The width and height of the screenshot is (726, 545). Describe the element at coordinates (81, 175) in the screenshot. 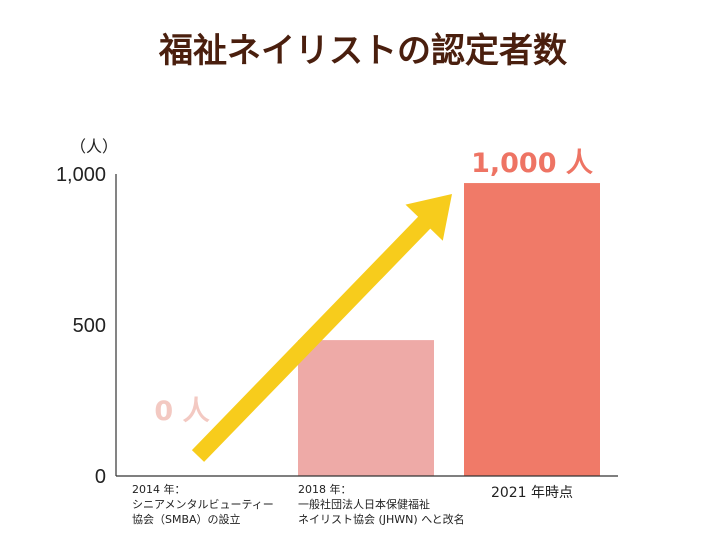

I see `y-tick-label: 1,000` at that location.